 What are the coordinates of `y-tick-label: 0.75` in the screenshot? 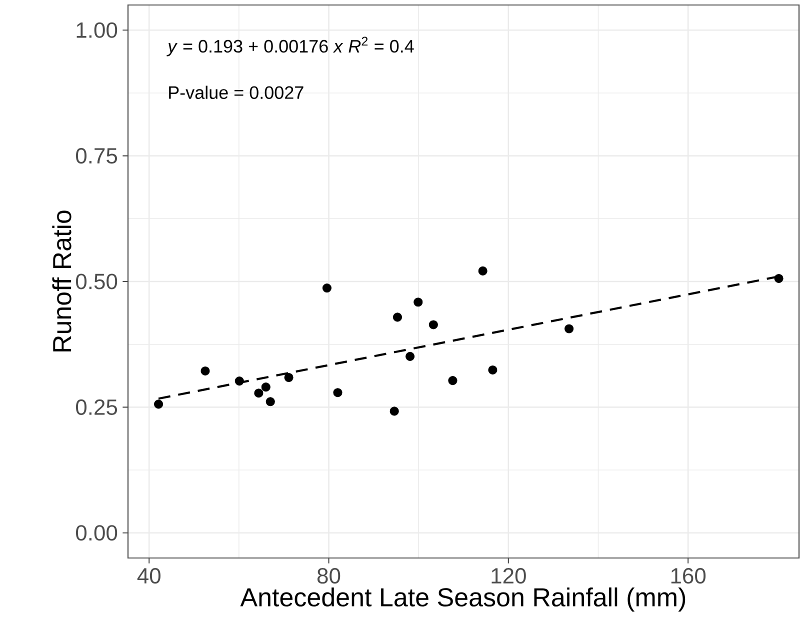 It's located at (97, 156).